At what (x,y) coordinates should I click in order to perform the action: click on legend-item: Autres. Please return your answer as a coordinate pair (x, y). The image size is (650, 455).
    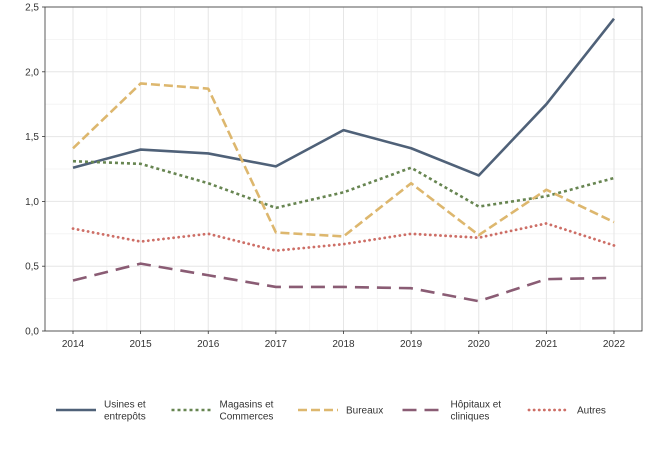
    Looking at the image, I should click on (566, 411).